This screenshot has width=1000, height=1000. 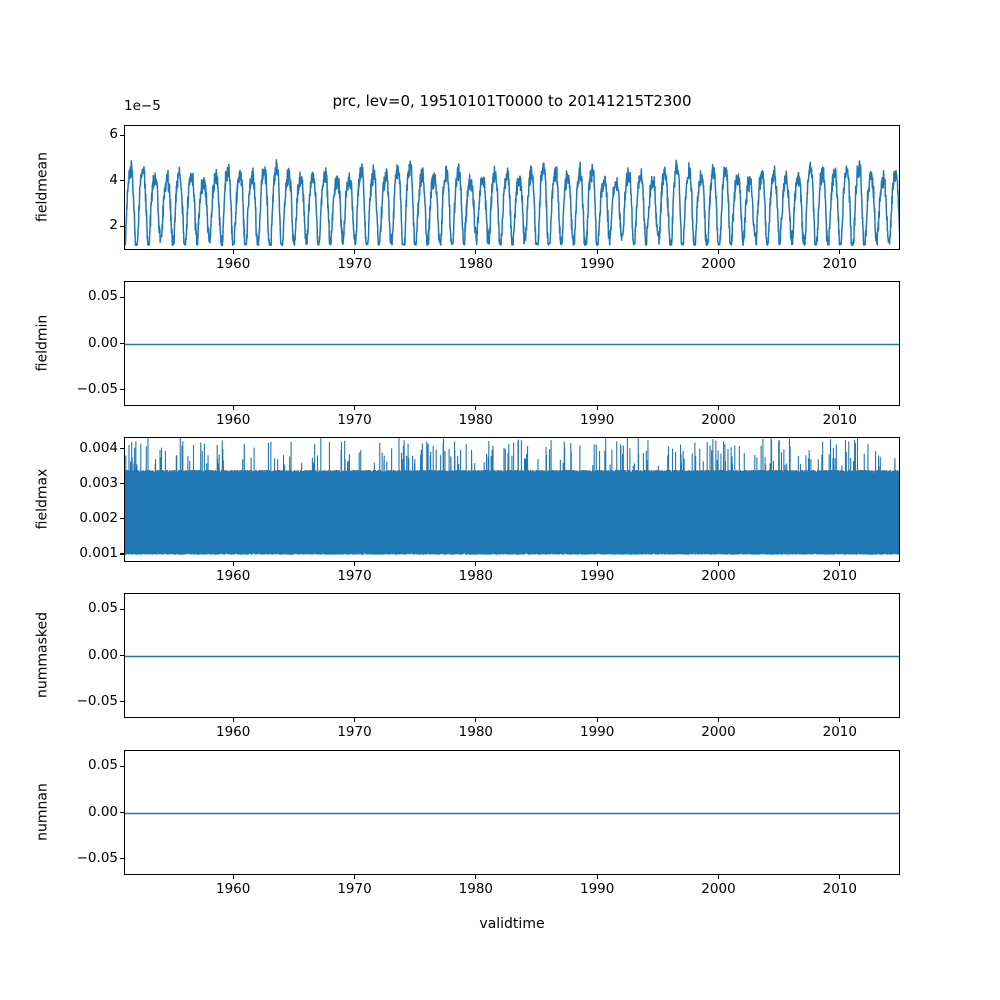 What do you see at coordinates (113, 134) in the screenshot?
I see `y-tick-label: 6` at bounding box center [113, 134].